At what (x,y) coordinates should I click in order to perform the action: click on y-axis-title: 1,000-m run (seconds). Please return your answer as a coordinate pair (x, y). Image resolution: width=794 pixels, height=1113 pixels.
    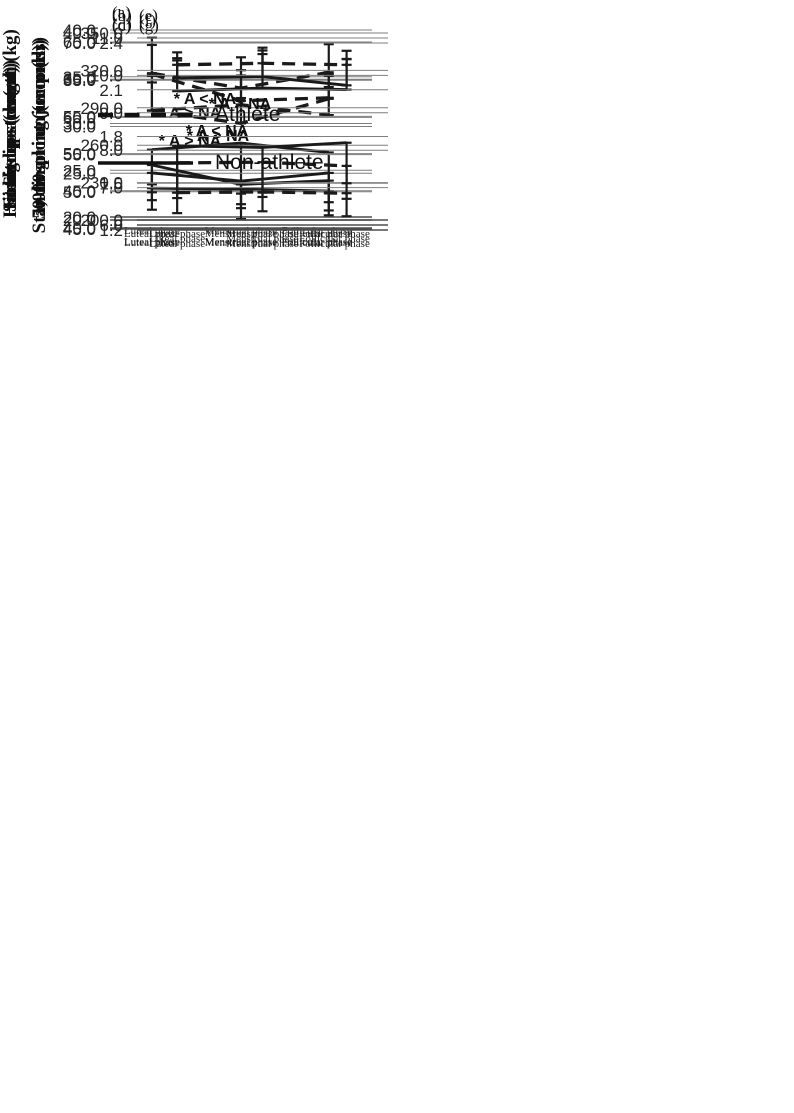
    Looking at the image, I should click on (39, 126).